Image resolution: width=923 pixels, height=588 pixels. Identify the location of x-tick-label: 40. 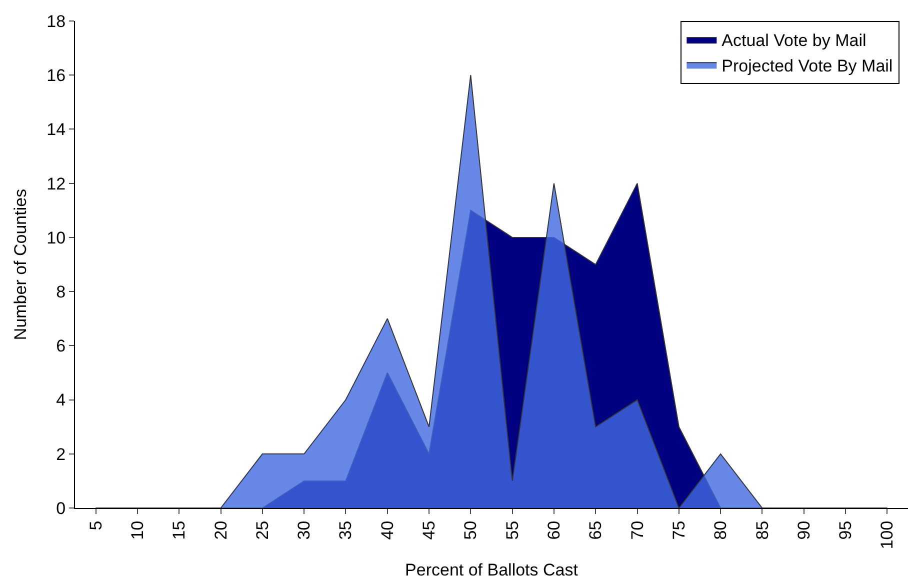
(387, 530).